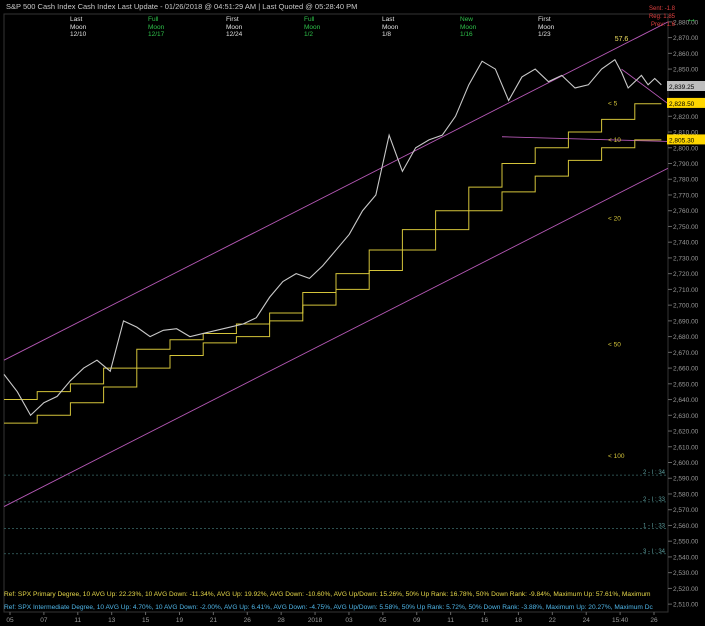 The width and height of the screenshot is (705, 626). What do you see at coordinates (686, 195) in the screenshot?
I see `y-tick-label: 2,770.00` at bounding box center [686, 195].